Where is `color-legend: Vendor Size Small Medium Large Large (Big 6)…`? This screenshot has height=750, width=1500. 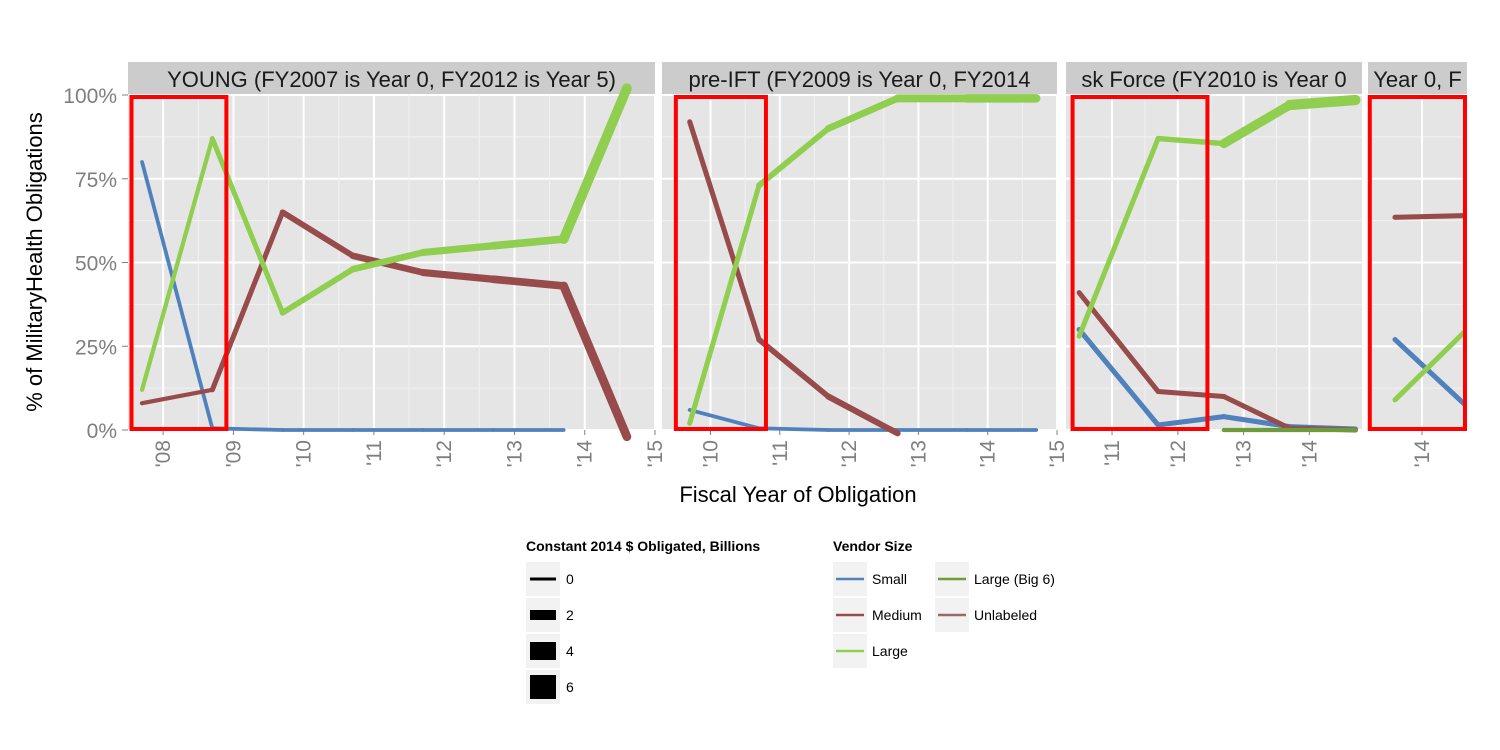
color-legend: Vendor Size Small Medium Large Large (Big 6)… is located at coordinates (944, 603).